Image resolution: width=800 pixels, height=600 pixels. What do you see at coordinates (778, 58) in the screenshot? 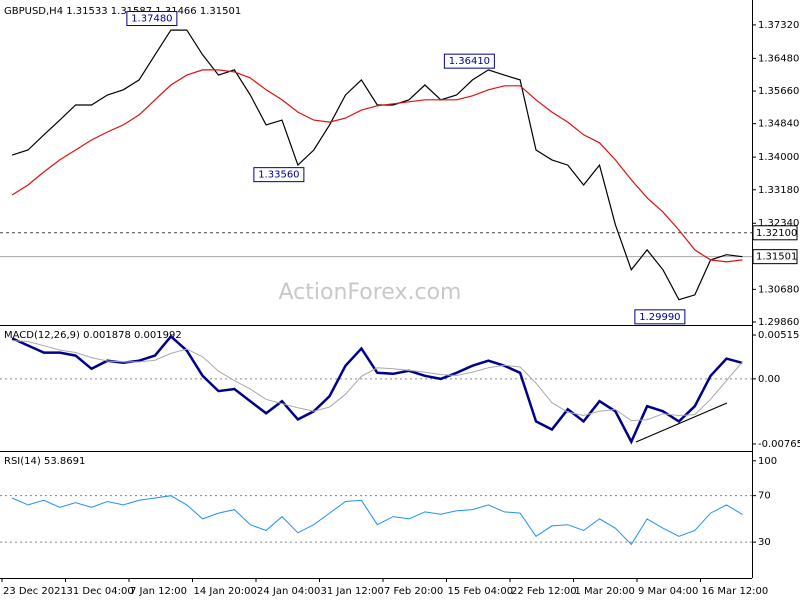
I see `y-tick-label: 1.36480` at bounding box center [778, 58].